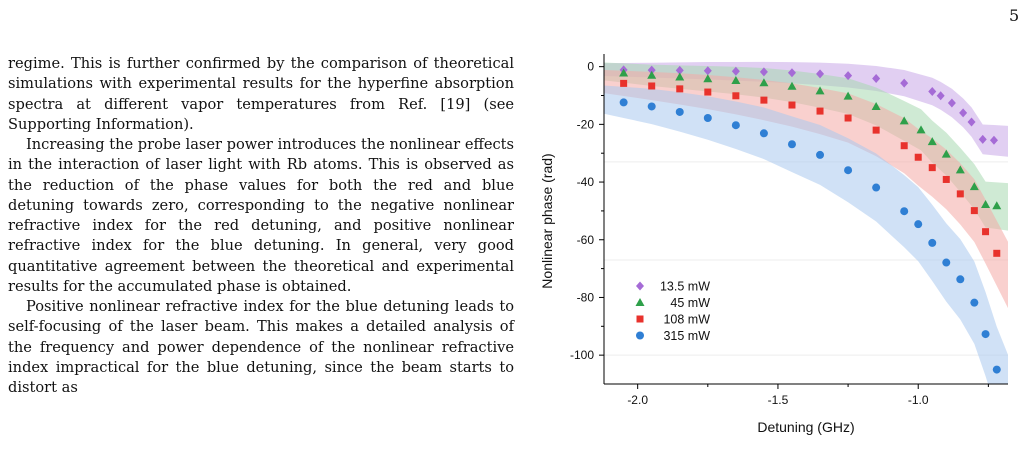  I want to click on x-axis-title: Detuning (GHz), so click(805, 427).